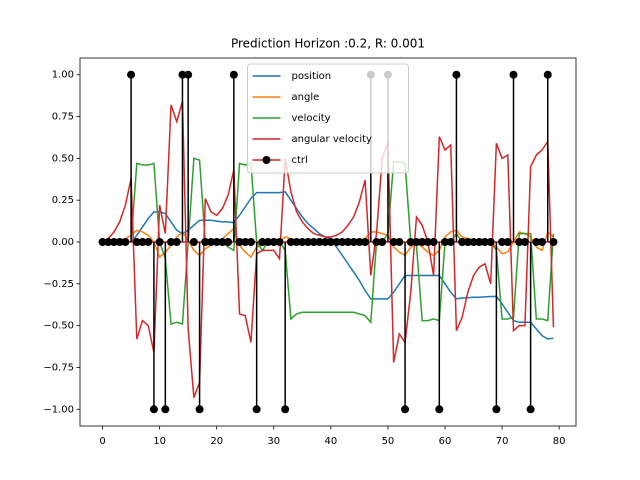 The image size is (640, 480). Describe the element at coordinates (328, 44) in the screenshot. I see `chart-title: Prediction Horizon :0.2, R: 0.001` at that location.